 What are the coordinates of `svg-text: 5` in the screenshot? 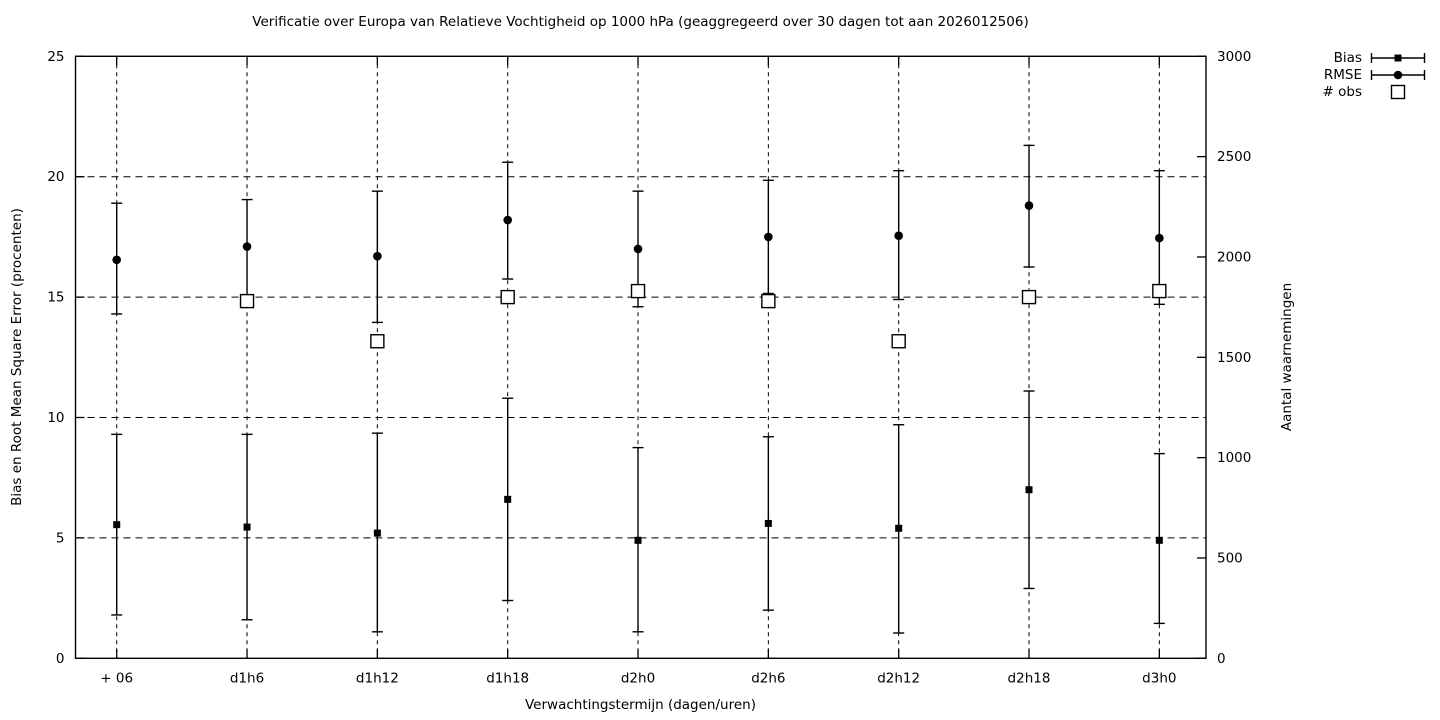 It's located at (60, 538).